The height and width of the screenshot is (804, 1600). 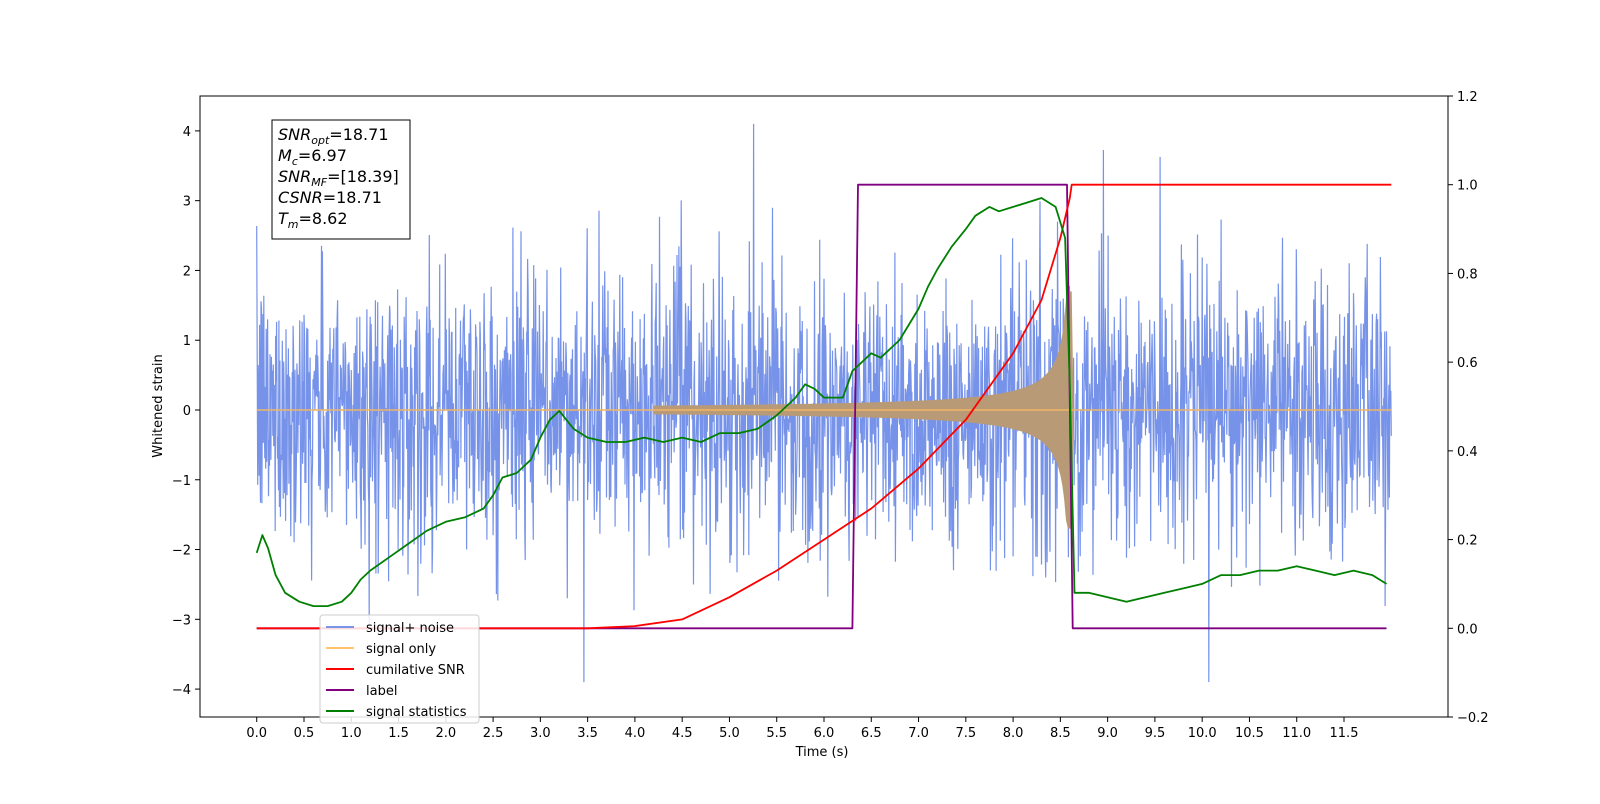 I want to click on x-tick-label: 1.5, so click(x=398, y=733).